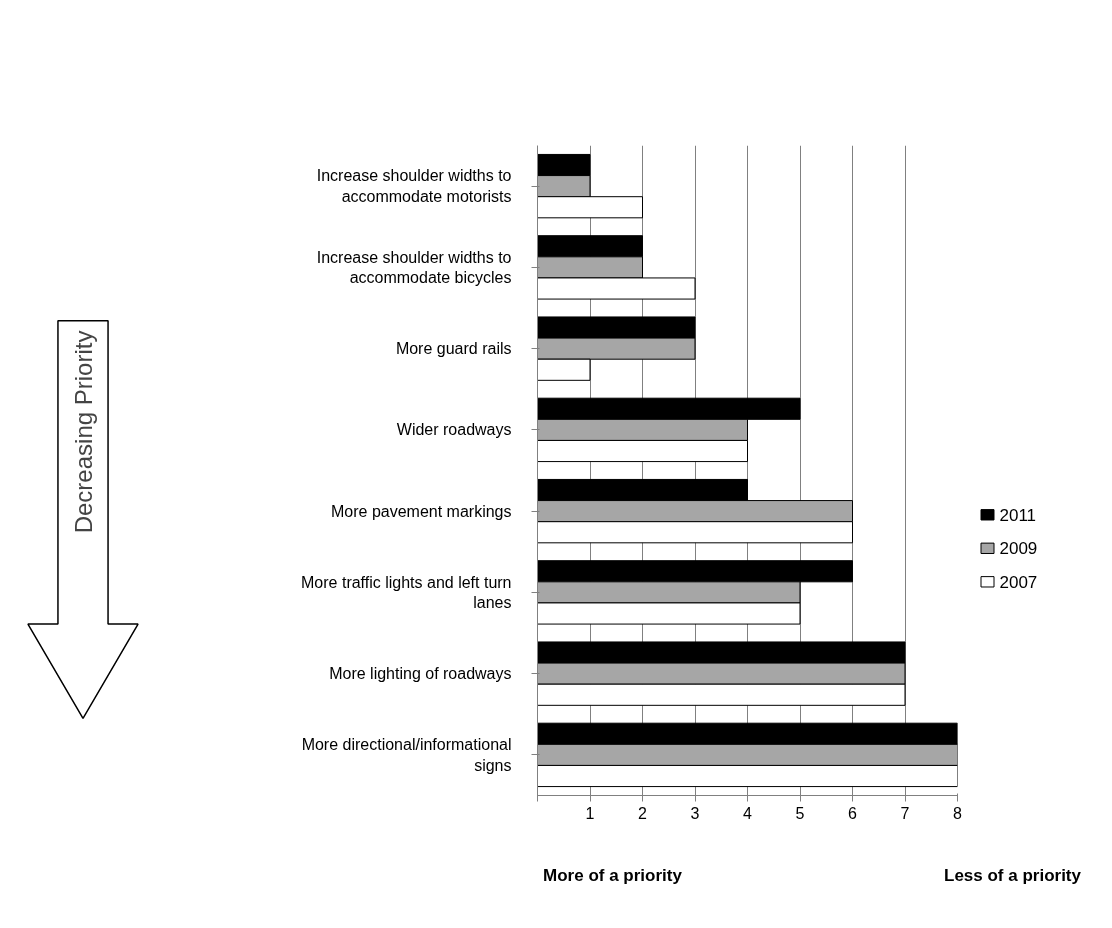  Describe the element at coordinates (420, 674) in the screenshot. I see `y-tick-label: More lighting of roadways` at that location.